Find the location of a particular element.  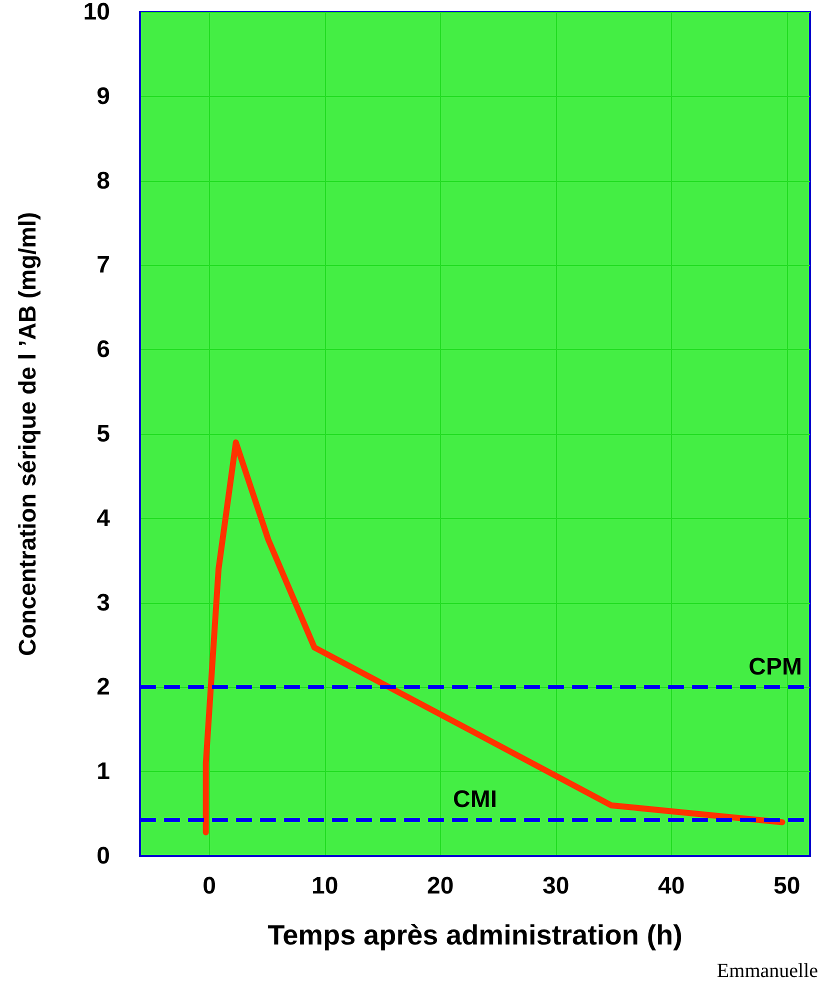

y-tick-label: 8 is located at coordinates (103, 180).